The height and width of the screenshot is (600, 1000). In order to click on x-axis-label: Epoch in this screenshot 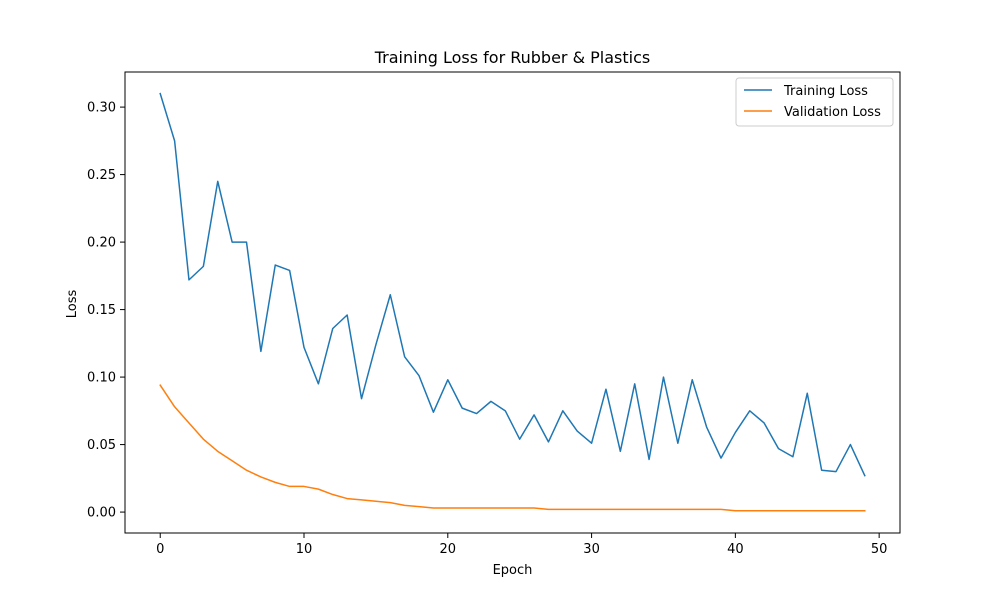, I will do `click(513, 570)`.